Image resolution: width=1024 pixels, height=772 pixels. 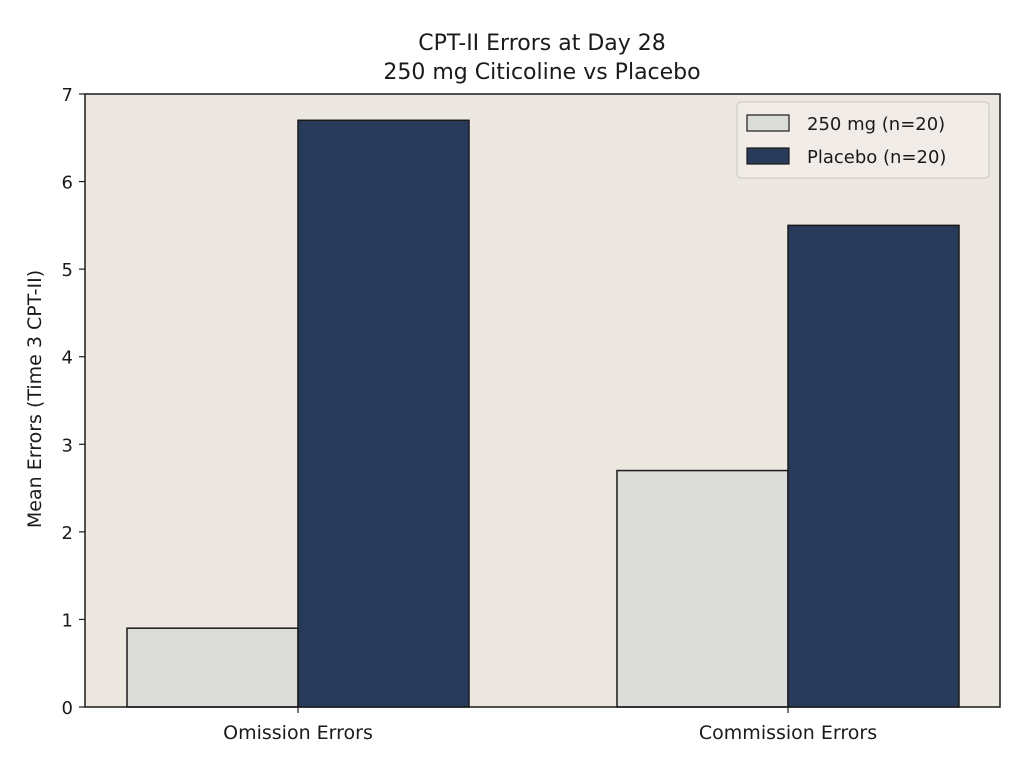 What do you see at coordinates (67, 358) in the screenshot?
I see `y-tick-label: 4` at bounding box center [67, 358].